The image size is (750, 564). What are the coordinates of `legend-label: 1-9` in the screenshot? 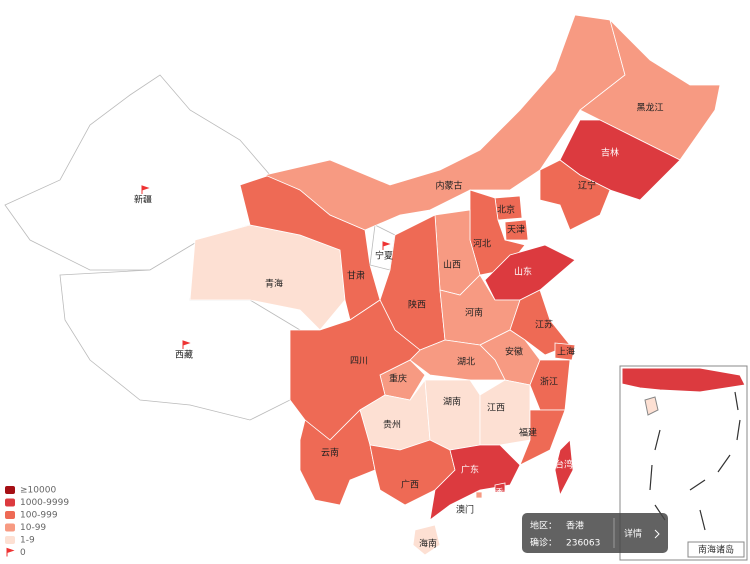 It's located at (27, 541).